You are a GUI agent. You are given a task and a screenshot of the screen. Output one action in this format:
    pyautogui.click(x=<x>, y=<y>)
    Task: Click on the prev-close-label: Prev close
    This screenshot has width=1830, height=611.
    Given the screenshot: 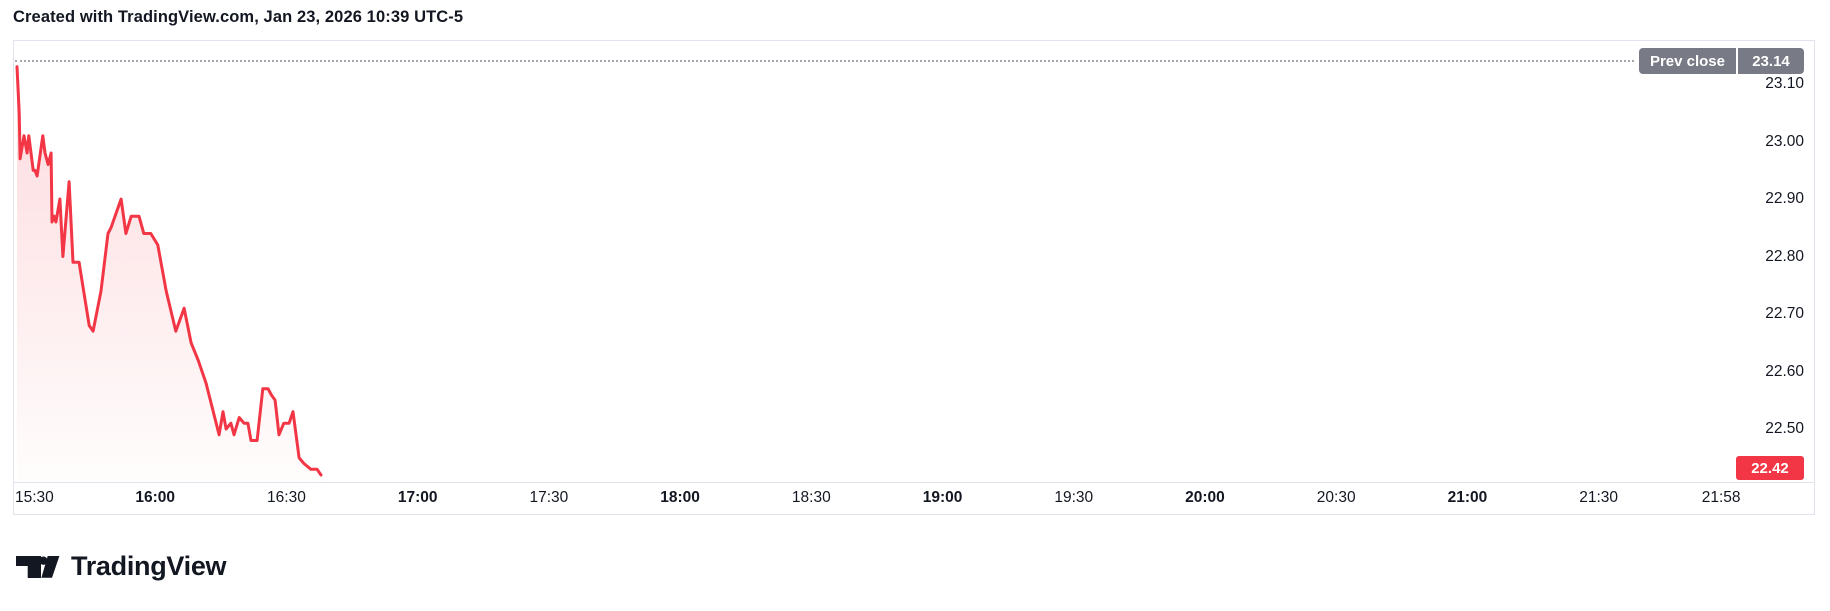 What is the action you would take?
    pyautogui.click(x=1687, y=61)
    